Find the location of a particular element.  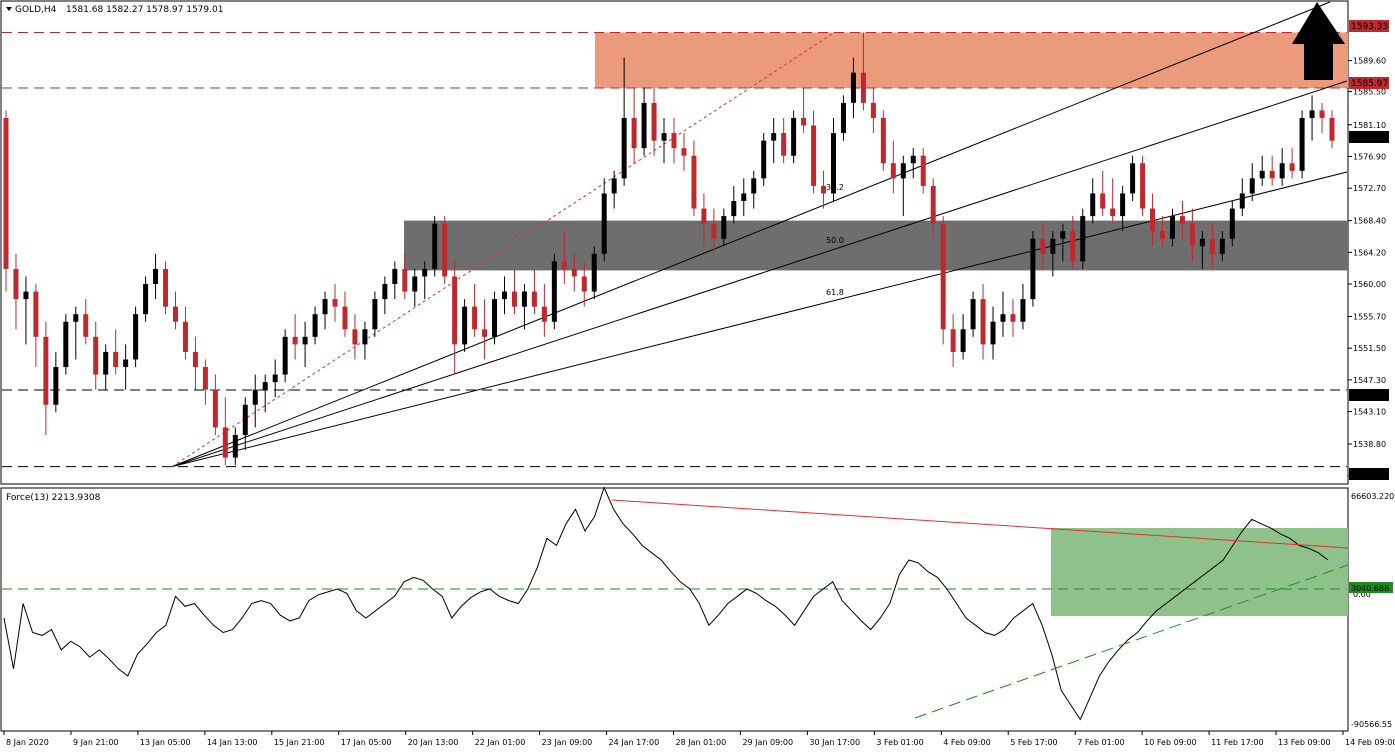

force-tick-bottom: -90566.55 is located at coordinates (1371, 724).